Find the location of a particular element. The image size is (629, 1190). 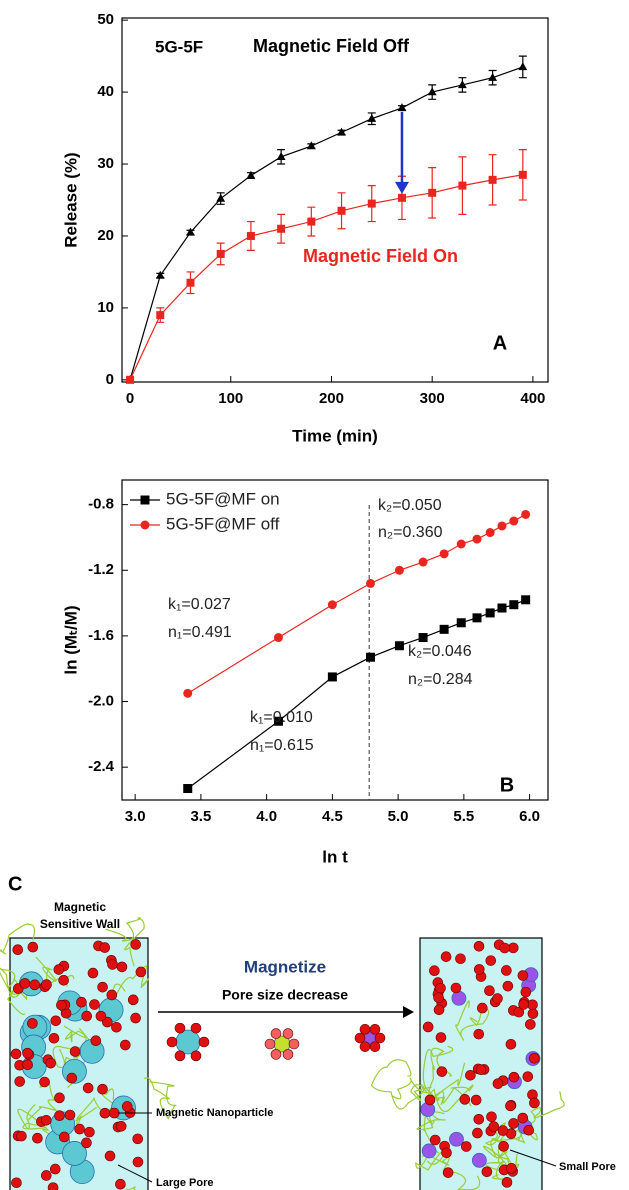

y-tick-label: 20 is located at coordinates (105, 235).